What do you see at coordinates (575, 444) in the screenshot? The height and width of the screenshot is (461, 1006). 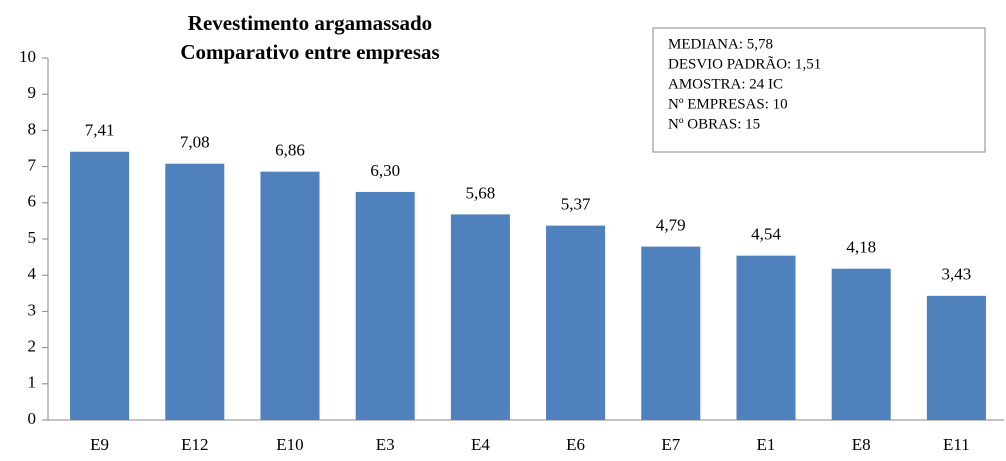 I see `x-tick-label: E6` at bounding box center [575, 444].